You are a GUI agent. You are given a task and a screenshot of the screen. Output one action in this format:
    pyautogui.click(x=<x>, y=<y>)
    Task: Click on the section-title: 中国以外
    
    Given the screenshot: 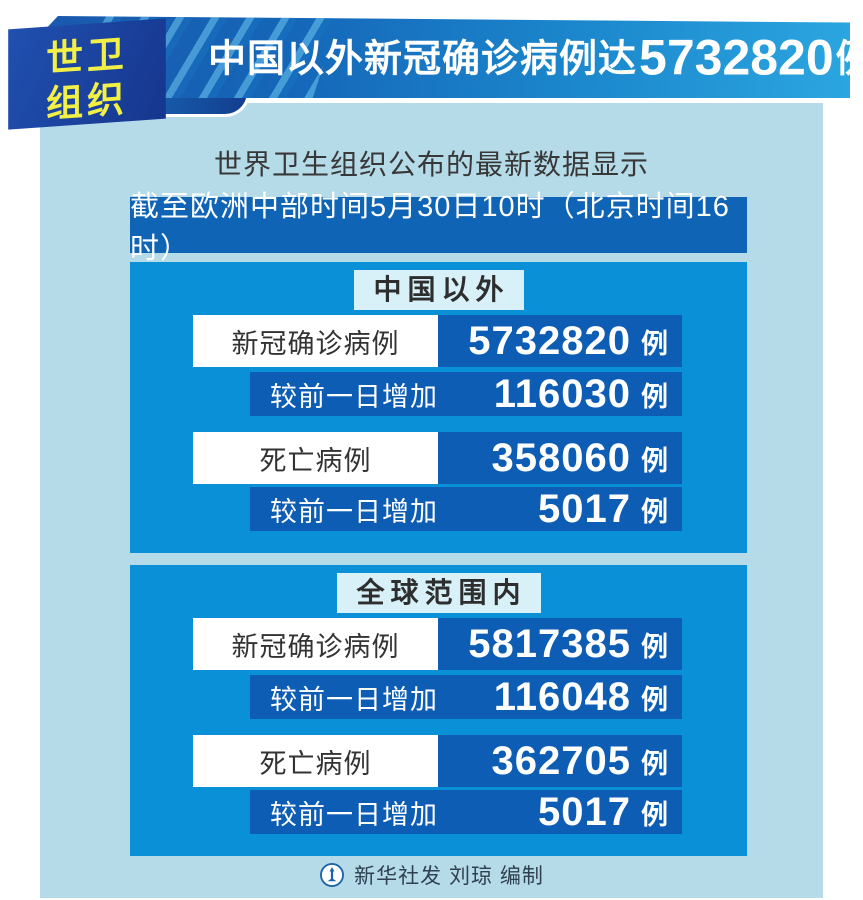 What is the action you would take?
    pyautogui.click(x=438, y=290)
    